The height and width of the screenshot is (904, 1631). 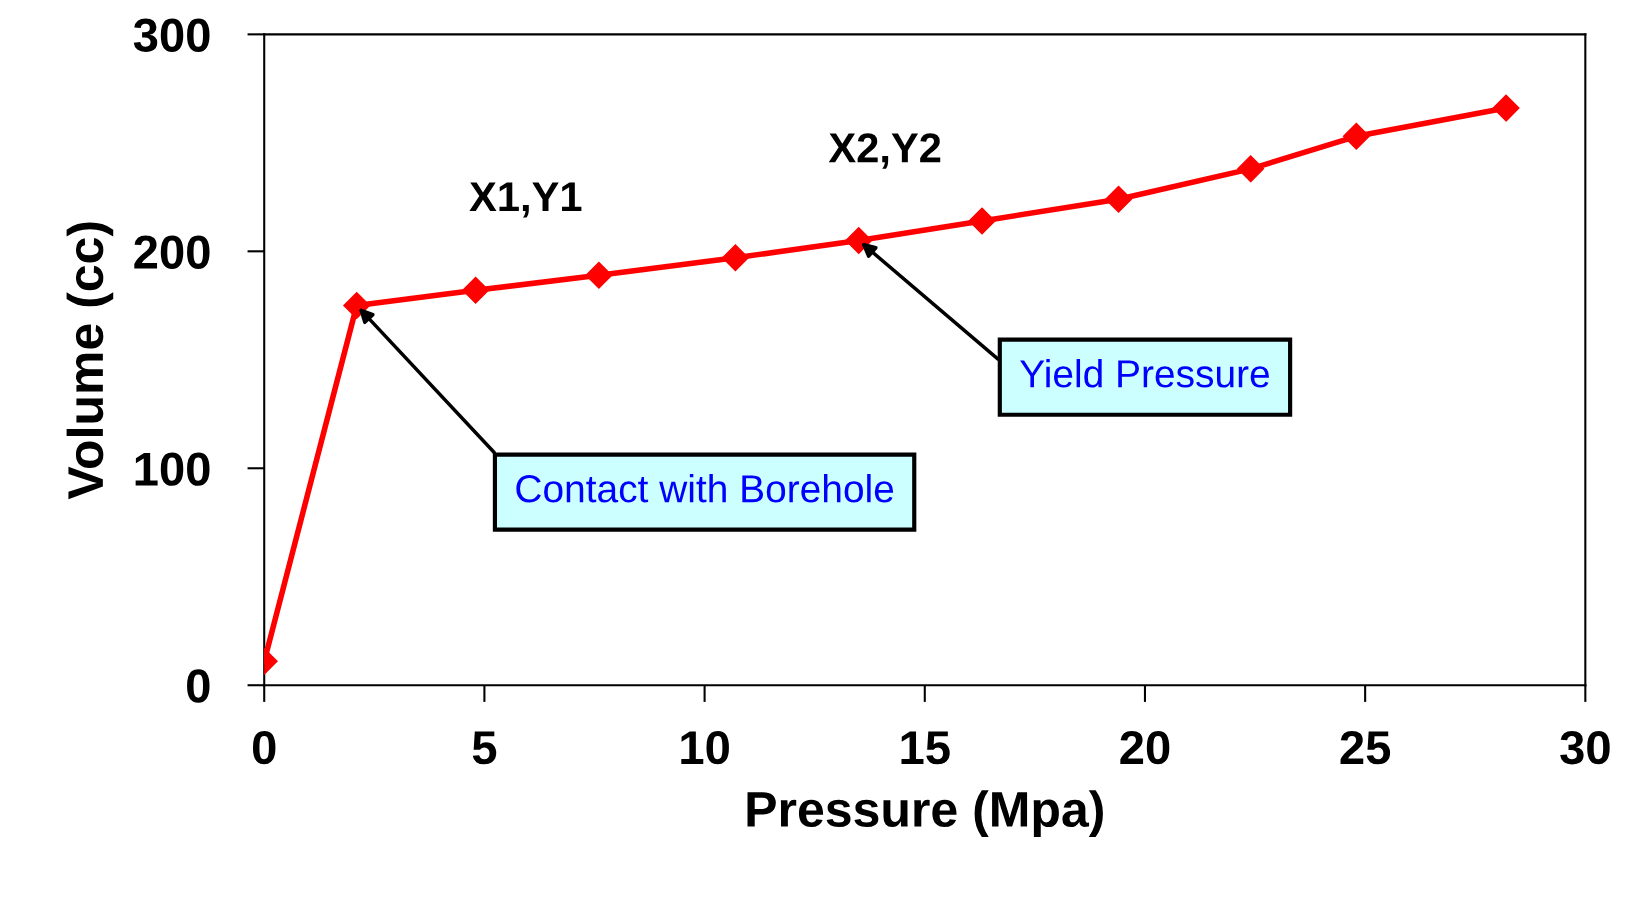 What do you see at coordinates (172, 252) in the screenshot?
I see `y-tick-label: 200` at bounding box center [172, 252].